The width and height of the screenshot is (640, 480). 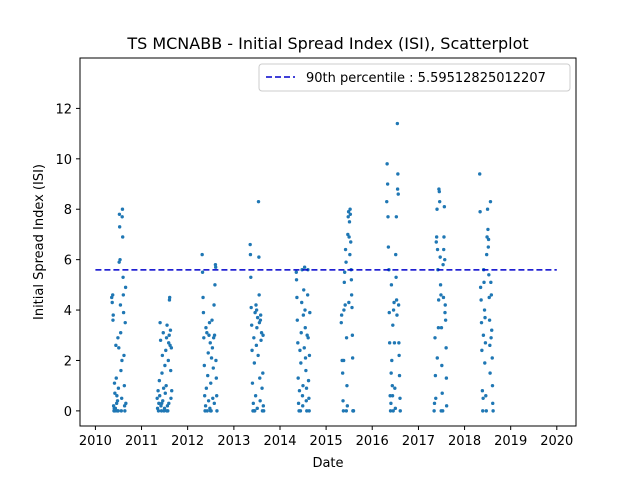 What do you see at coordinates (414, 77) in the screenshot?
I see `legend: 90th percentile : 5.59512825012207` at bounding box center [414, 77].